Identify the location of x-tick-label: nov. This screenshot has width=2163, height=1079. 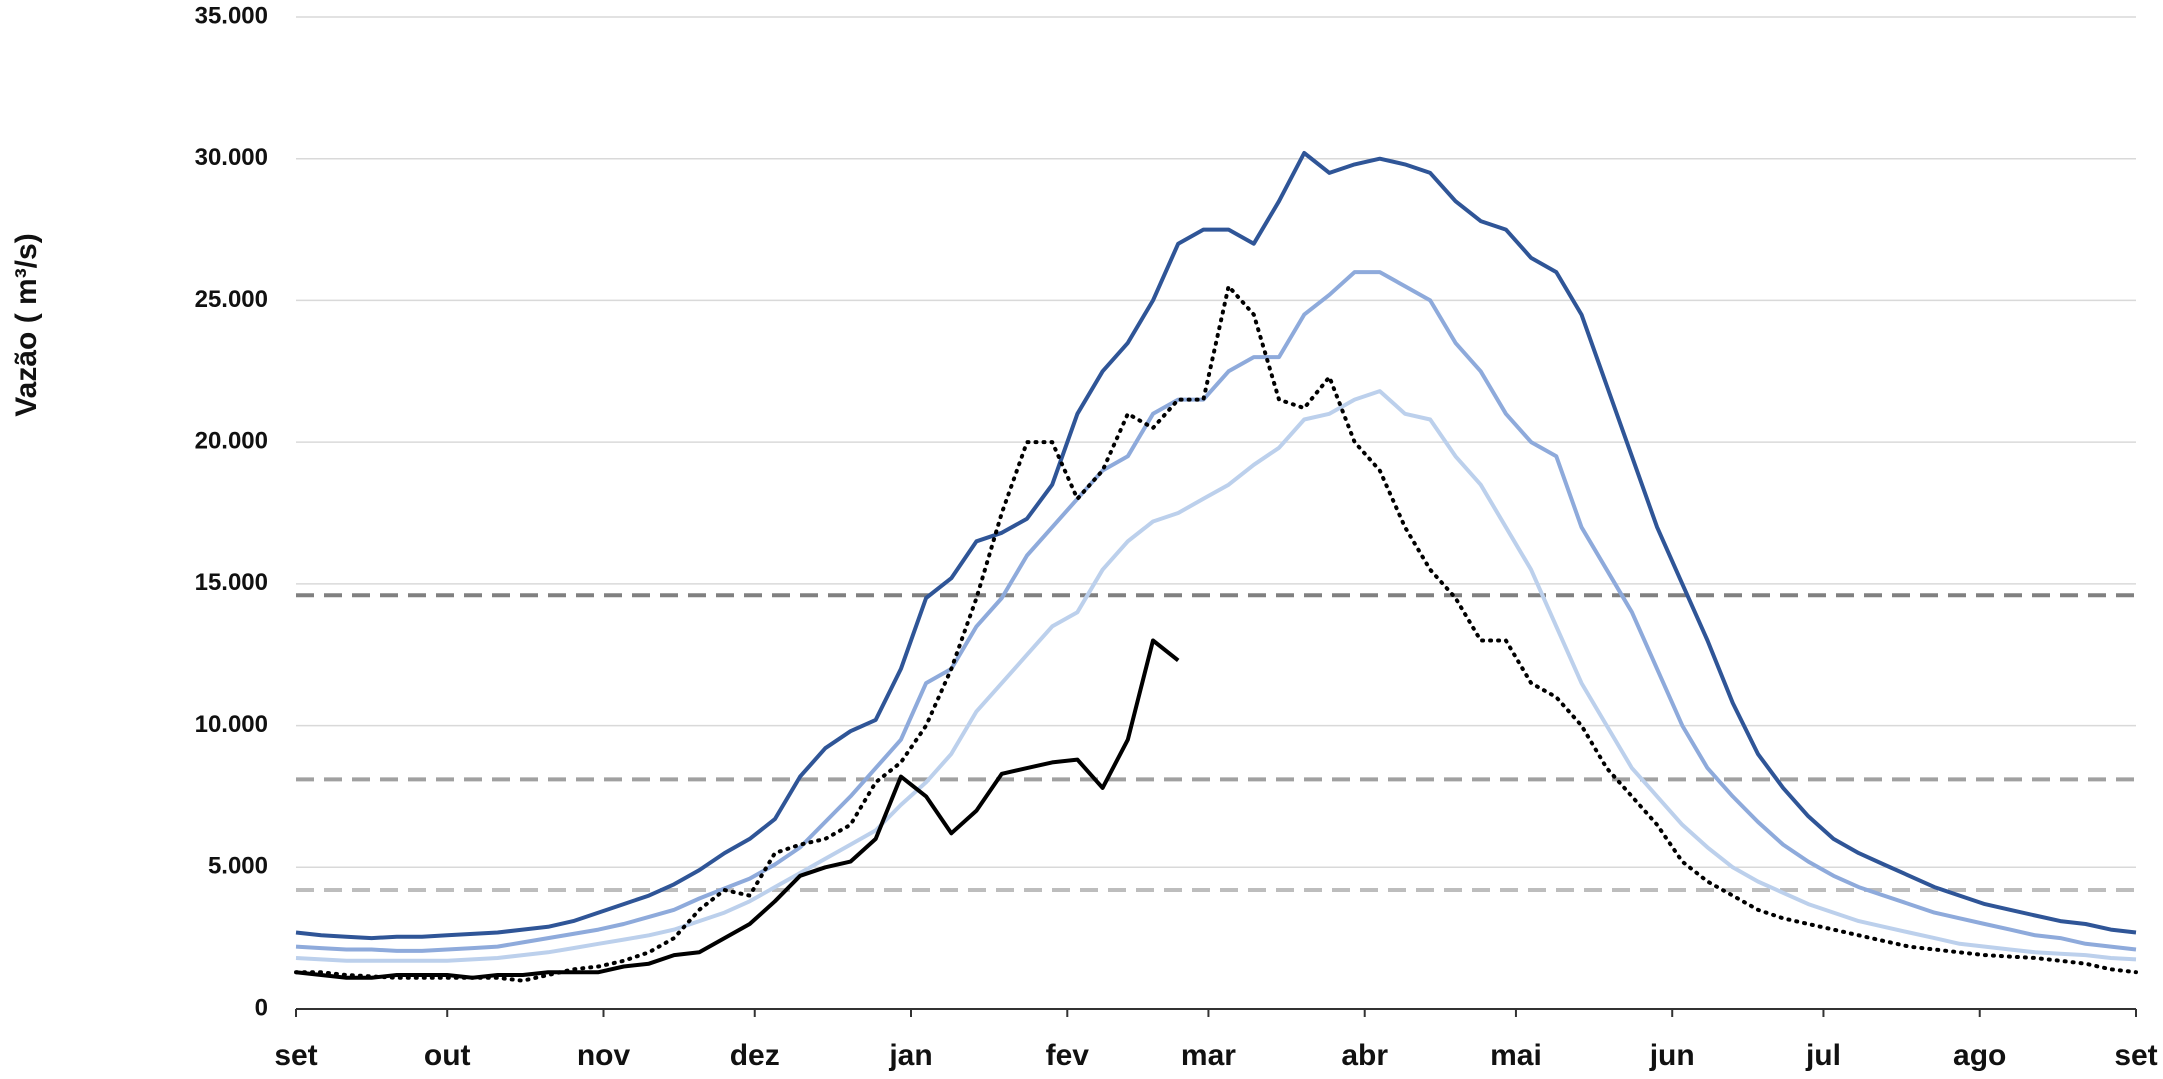
(604, 1055).